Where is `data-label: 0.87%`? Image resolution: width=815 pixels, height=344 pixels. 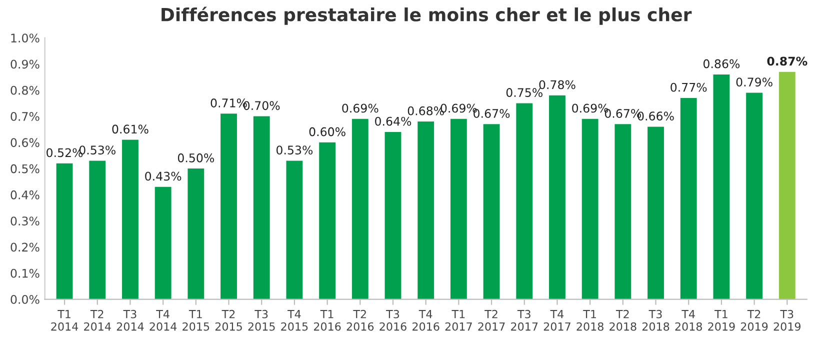
data-label: 0.87% is located at coordinates (787, 61).